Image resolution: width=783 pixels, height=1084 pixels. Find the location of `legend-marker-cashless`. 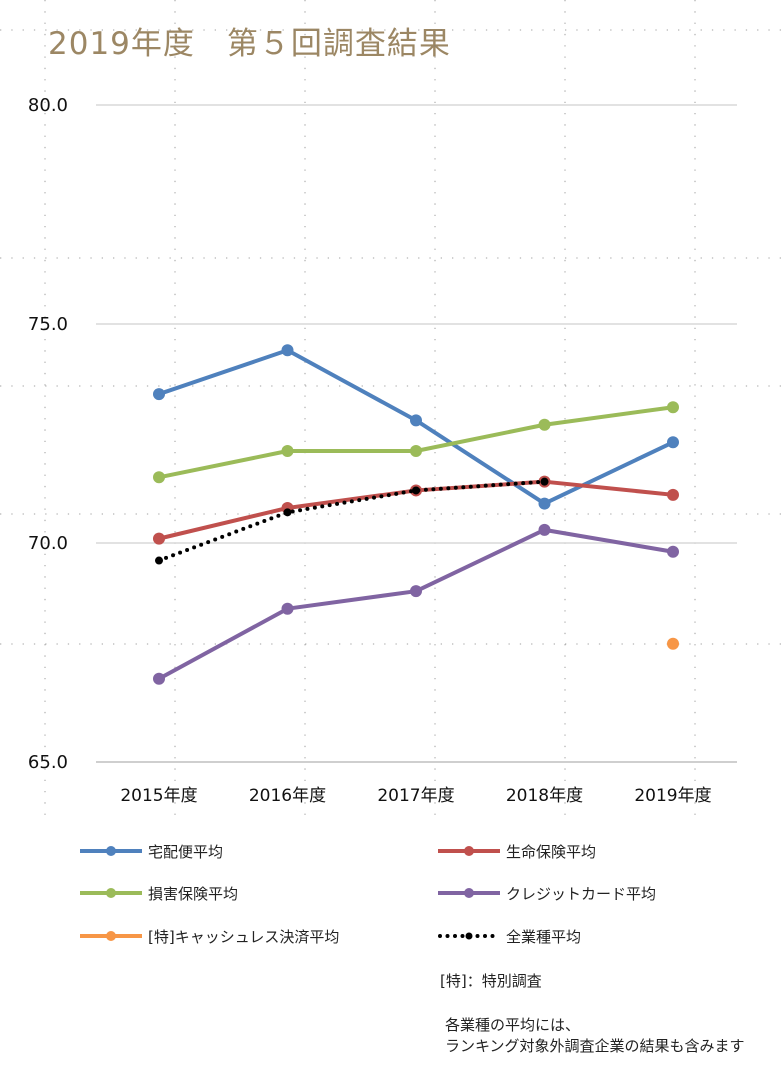

legend-marker-cashless is located at coordinates (111, 936).